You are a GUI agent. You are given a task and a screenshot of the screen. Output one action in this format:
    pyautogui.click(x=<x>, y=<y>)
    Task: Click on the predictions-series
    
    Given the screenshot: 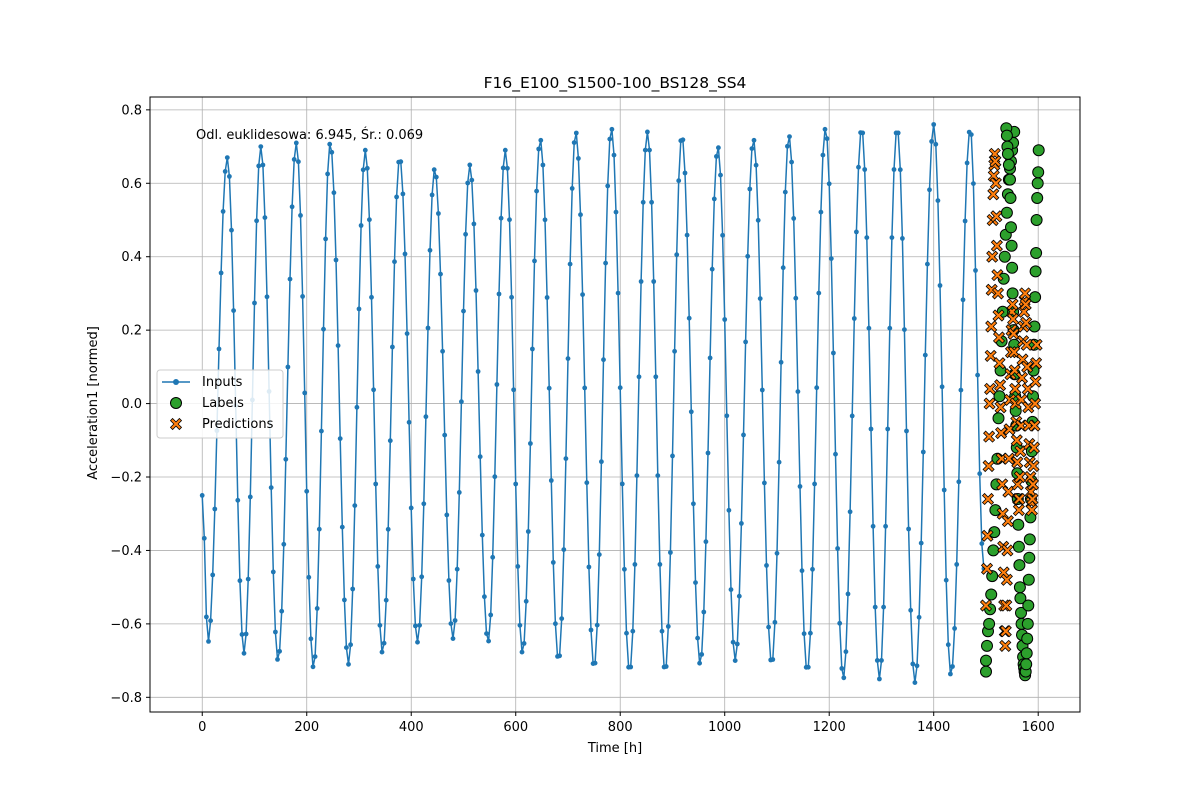 What is the action you would take?
    pyautogui.click(x=1011, y=399)
    